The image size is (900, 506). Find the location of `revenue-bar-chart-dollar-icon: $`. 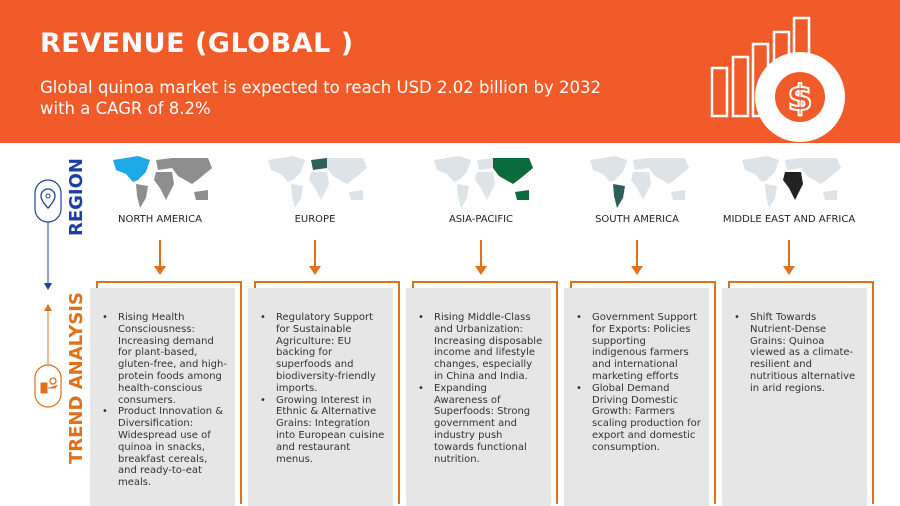

revenue-bar-chart-dollar-icon: $ is located at coordinates (777, 79).